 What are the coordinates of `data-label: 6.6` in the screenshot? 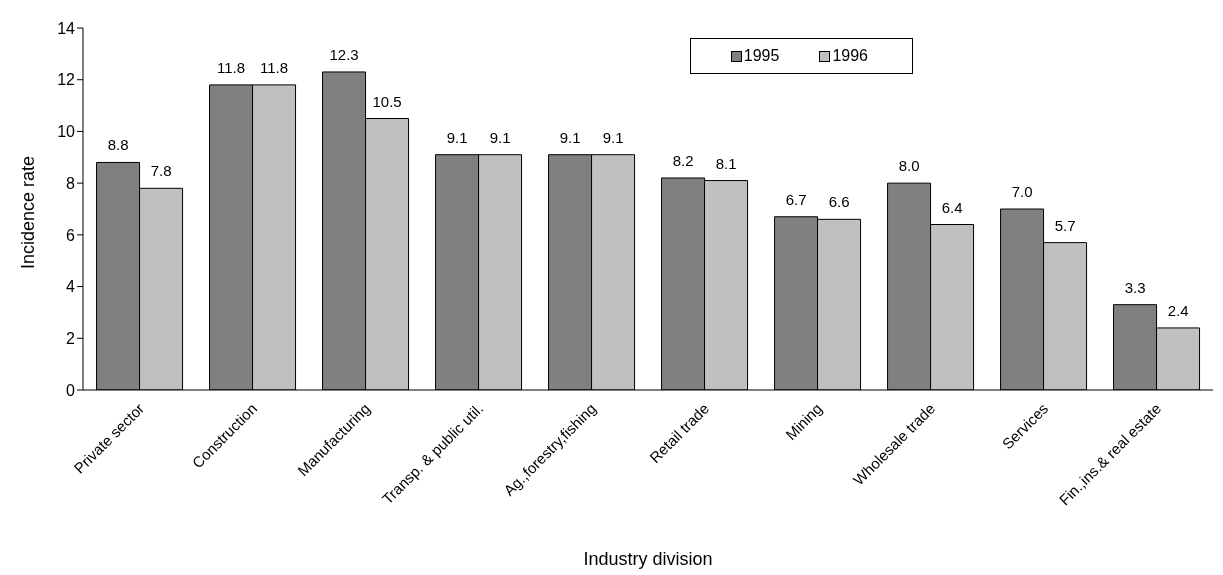 It's located at (839, 202).